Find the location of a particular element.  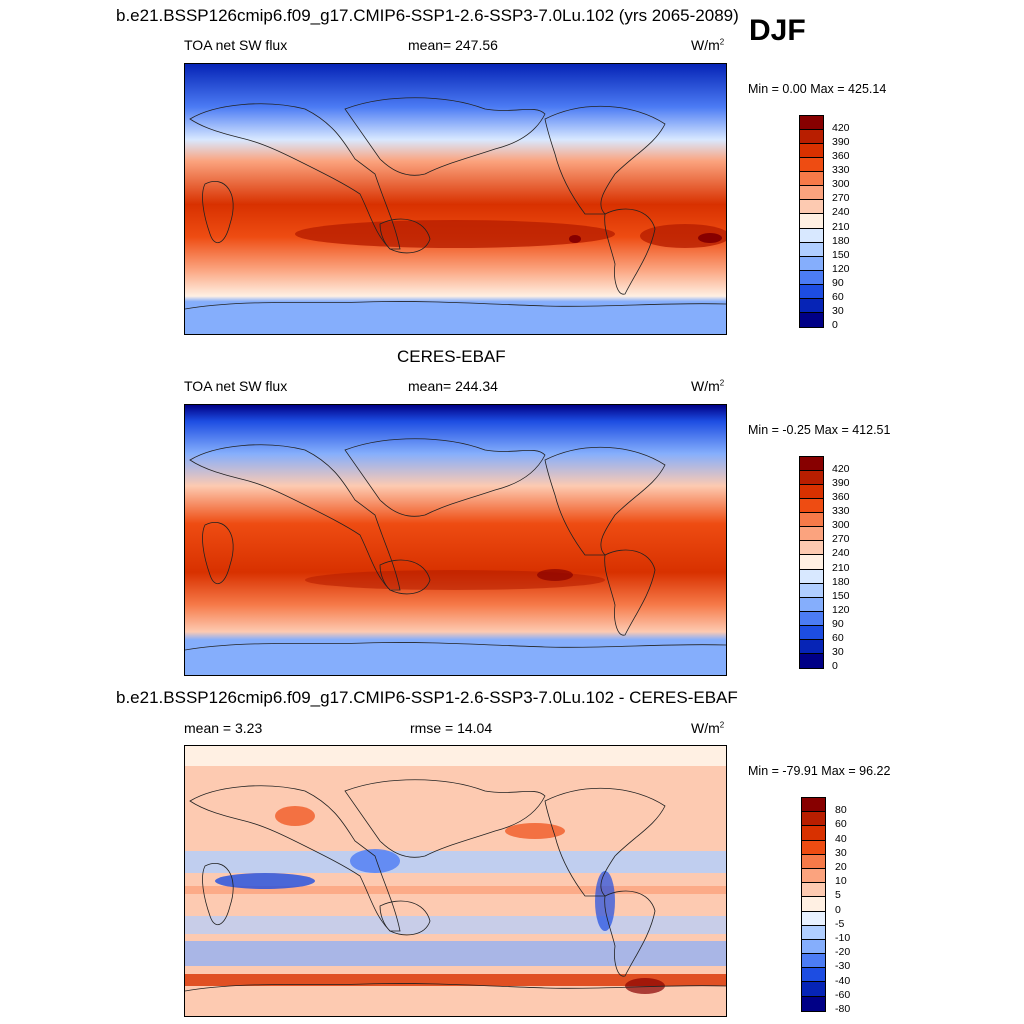

colorbar-label: 80 is located at coordinates (841, 810).